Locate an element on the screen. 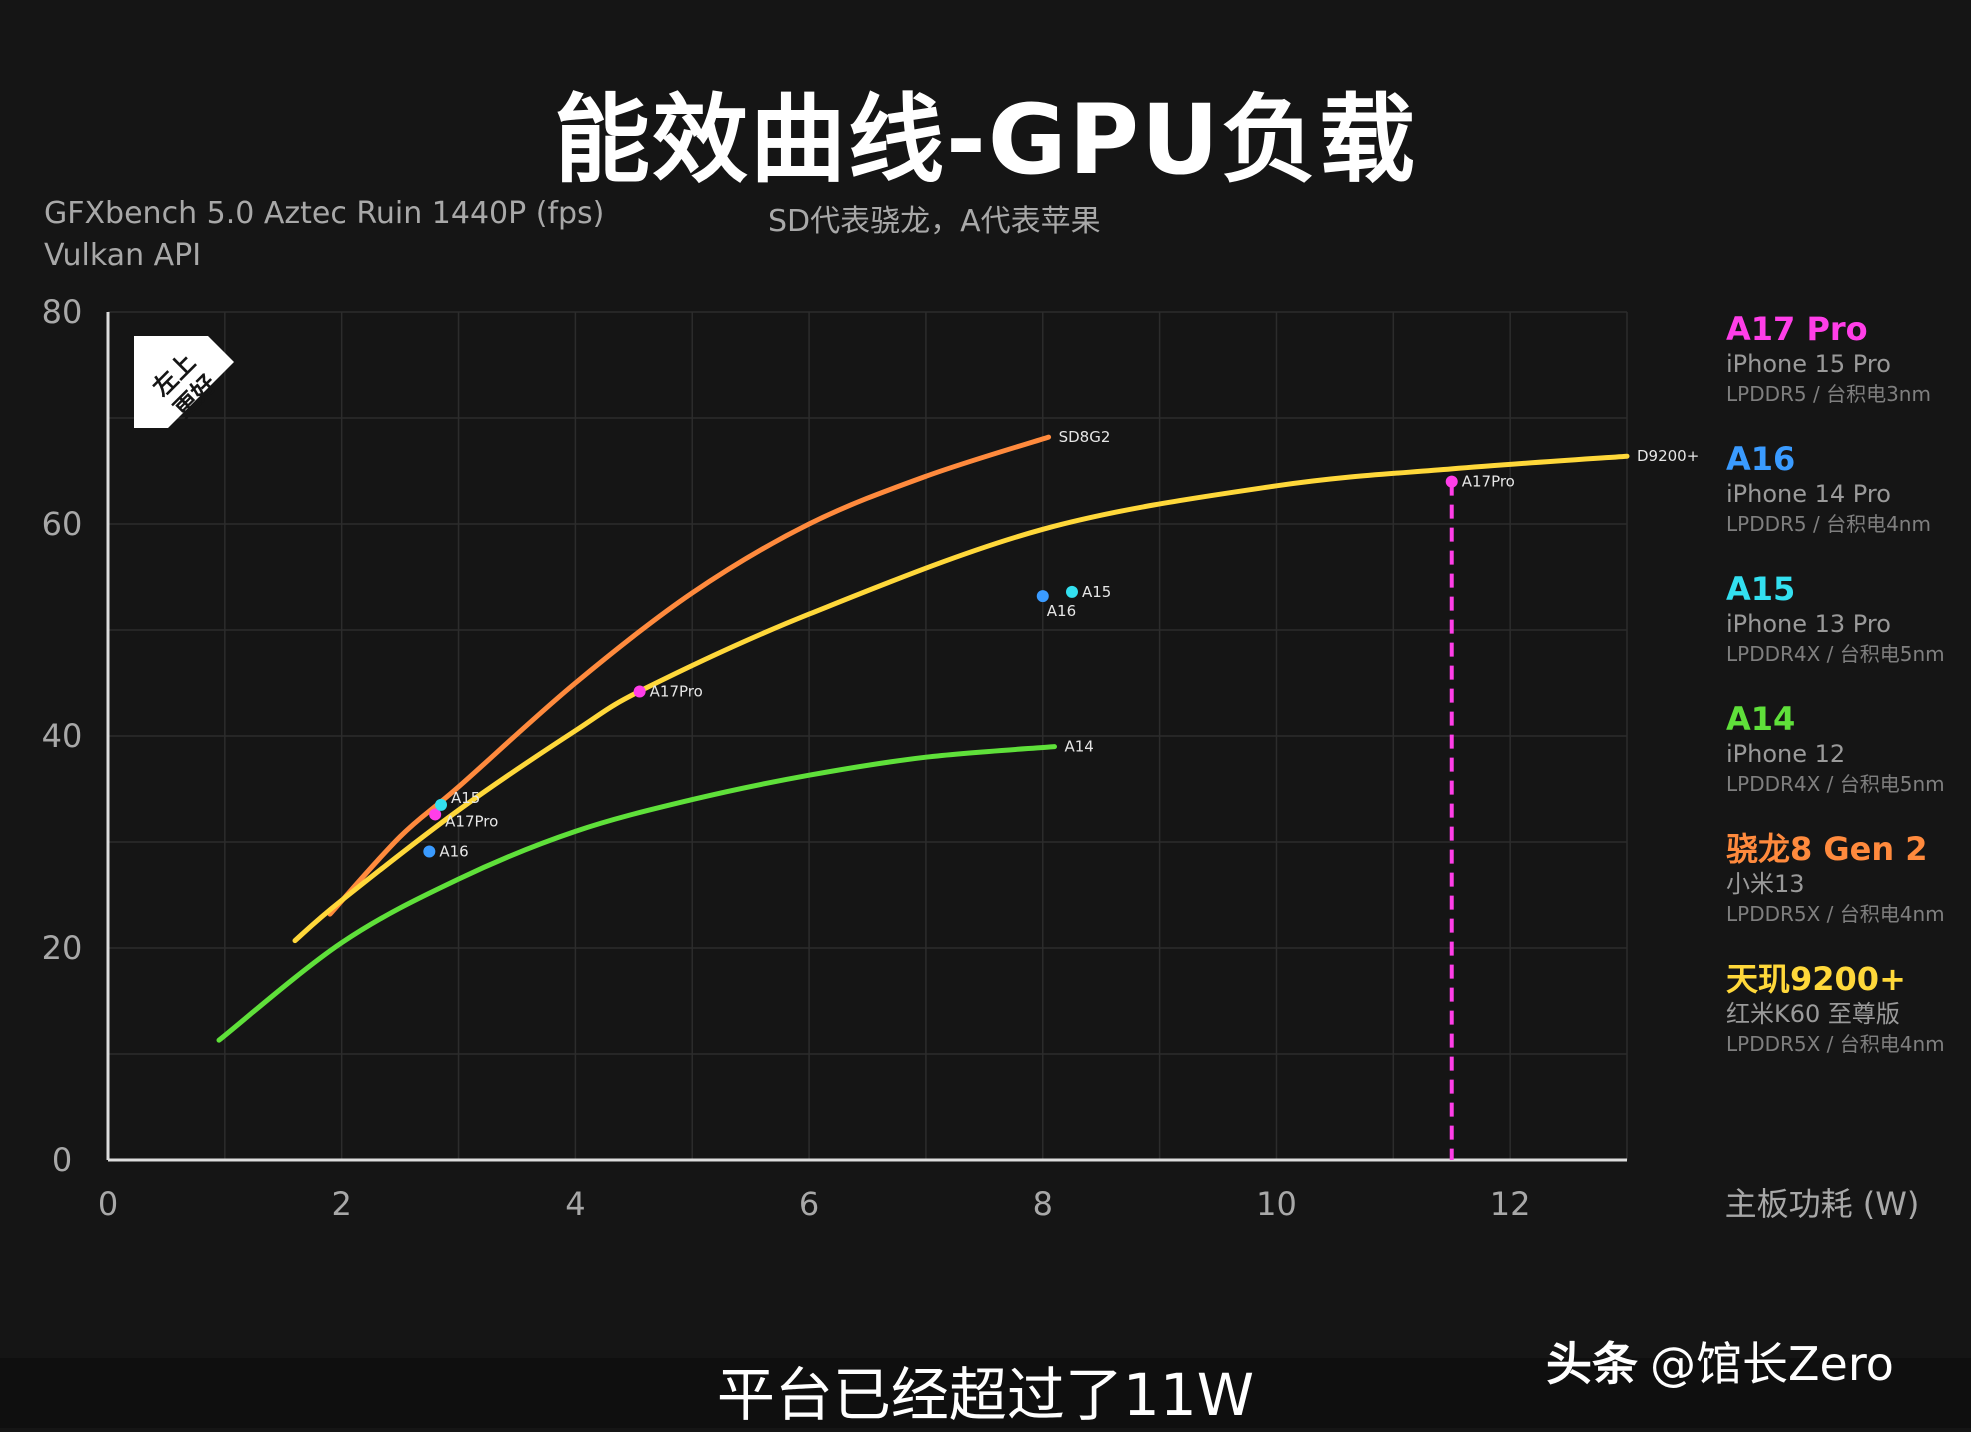 The height and width of the screenshot is (1432, 1971). legend-item: A14 iPhone 12 LPDDR4X / 台积电5nm is located at coordinates (1835, 749).